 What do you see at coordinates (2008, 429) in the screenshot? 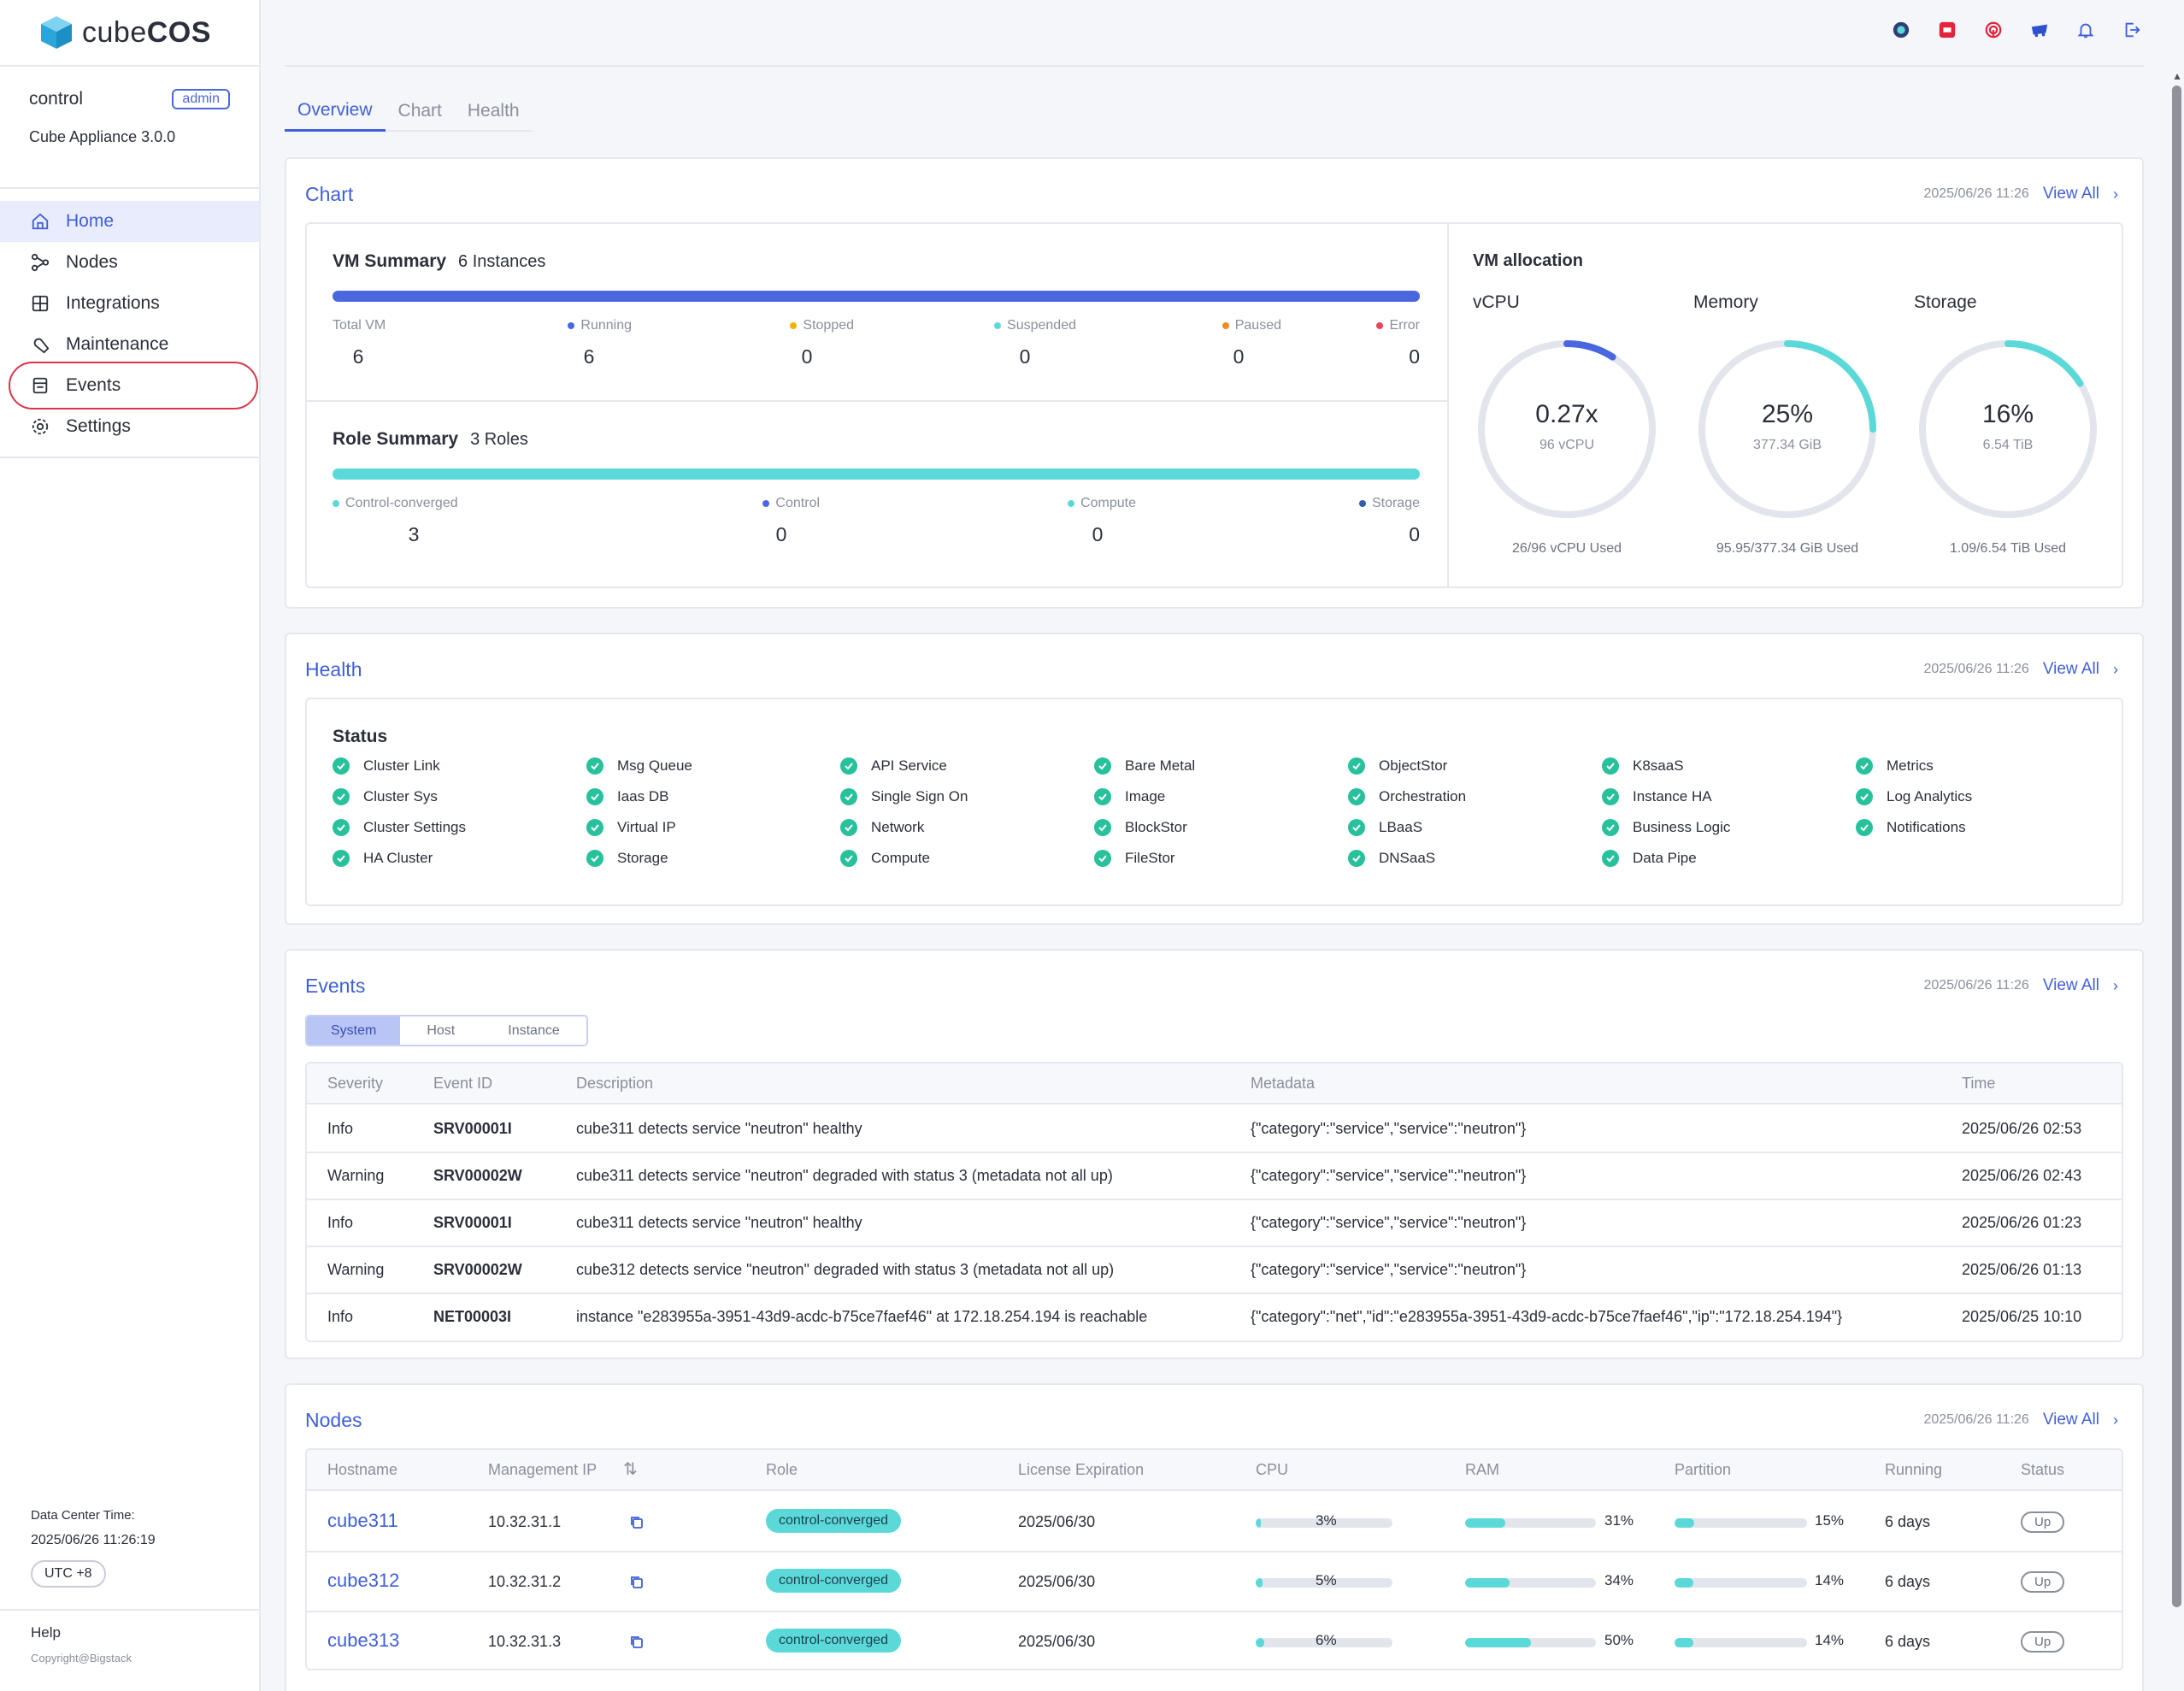
I see `storage-ring` at bounding box center [2008, 429].